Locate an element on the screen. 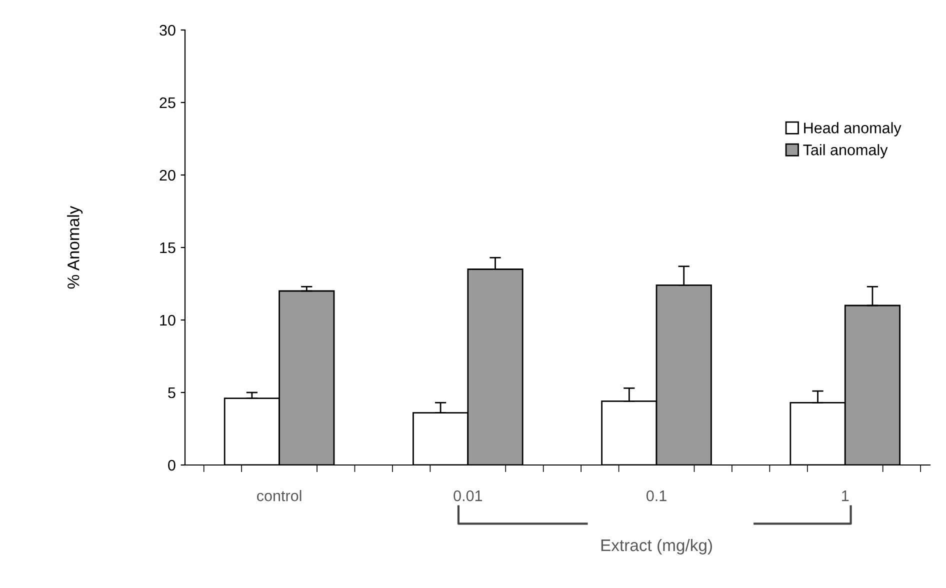 Image resolution: width=946 pixels, height=588 pixels. y-tick-label: 25 is located at coordinates (168, 102).